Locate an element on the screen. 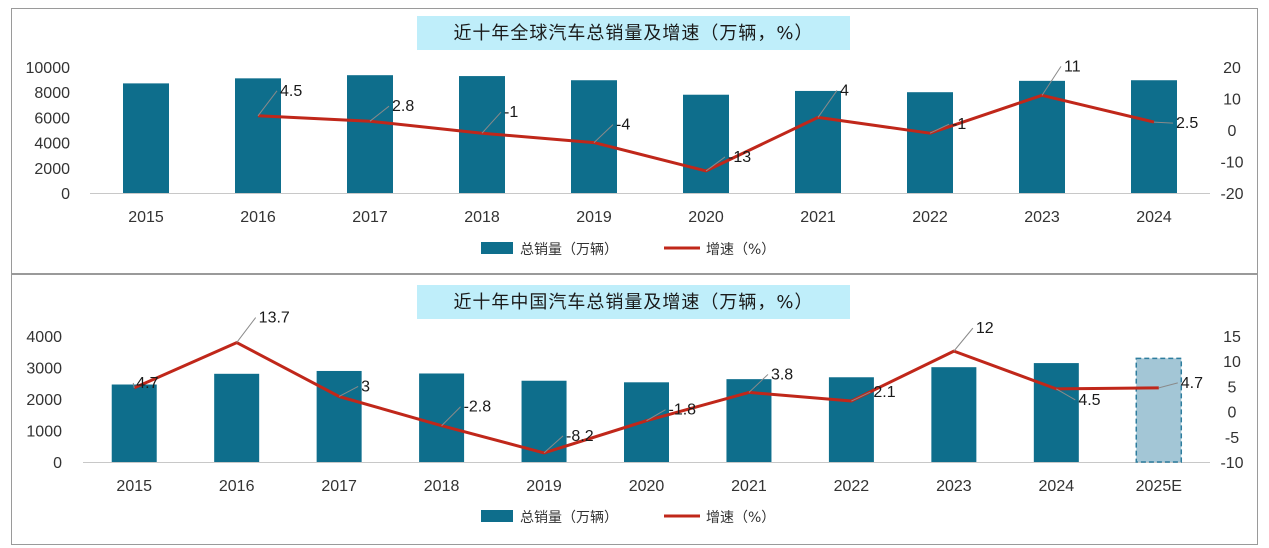 Image resolution: width=1269 pixels, height=548 pixels. data-label: -2.8 is located at coordinates (478, 407).